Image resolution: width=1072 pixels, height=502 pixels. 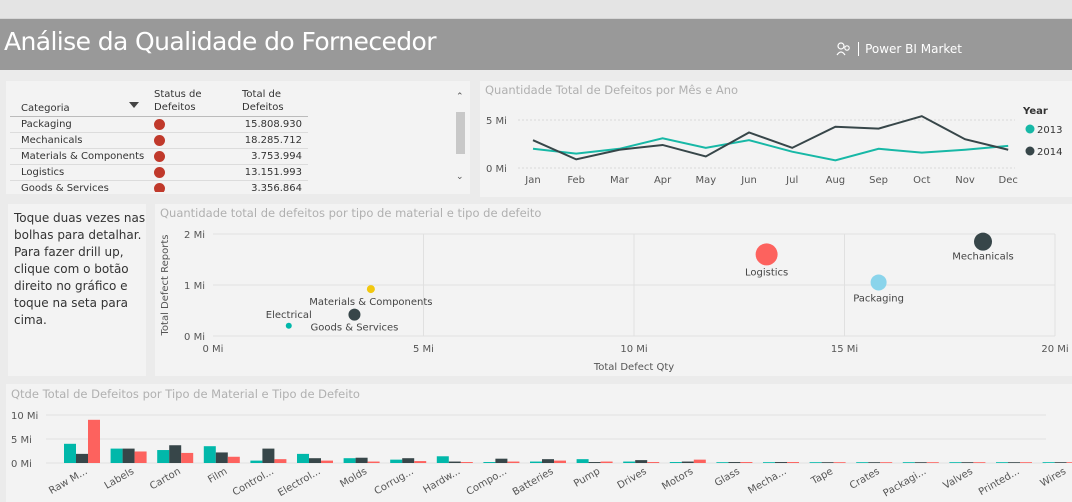 I want to click on table-row: Mechanicals 18.285.712, so click(x=159, y=141).